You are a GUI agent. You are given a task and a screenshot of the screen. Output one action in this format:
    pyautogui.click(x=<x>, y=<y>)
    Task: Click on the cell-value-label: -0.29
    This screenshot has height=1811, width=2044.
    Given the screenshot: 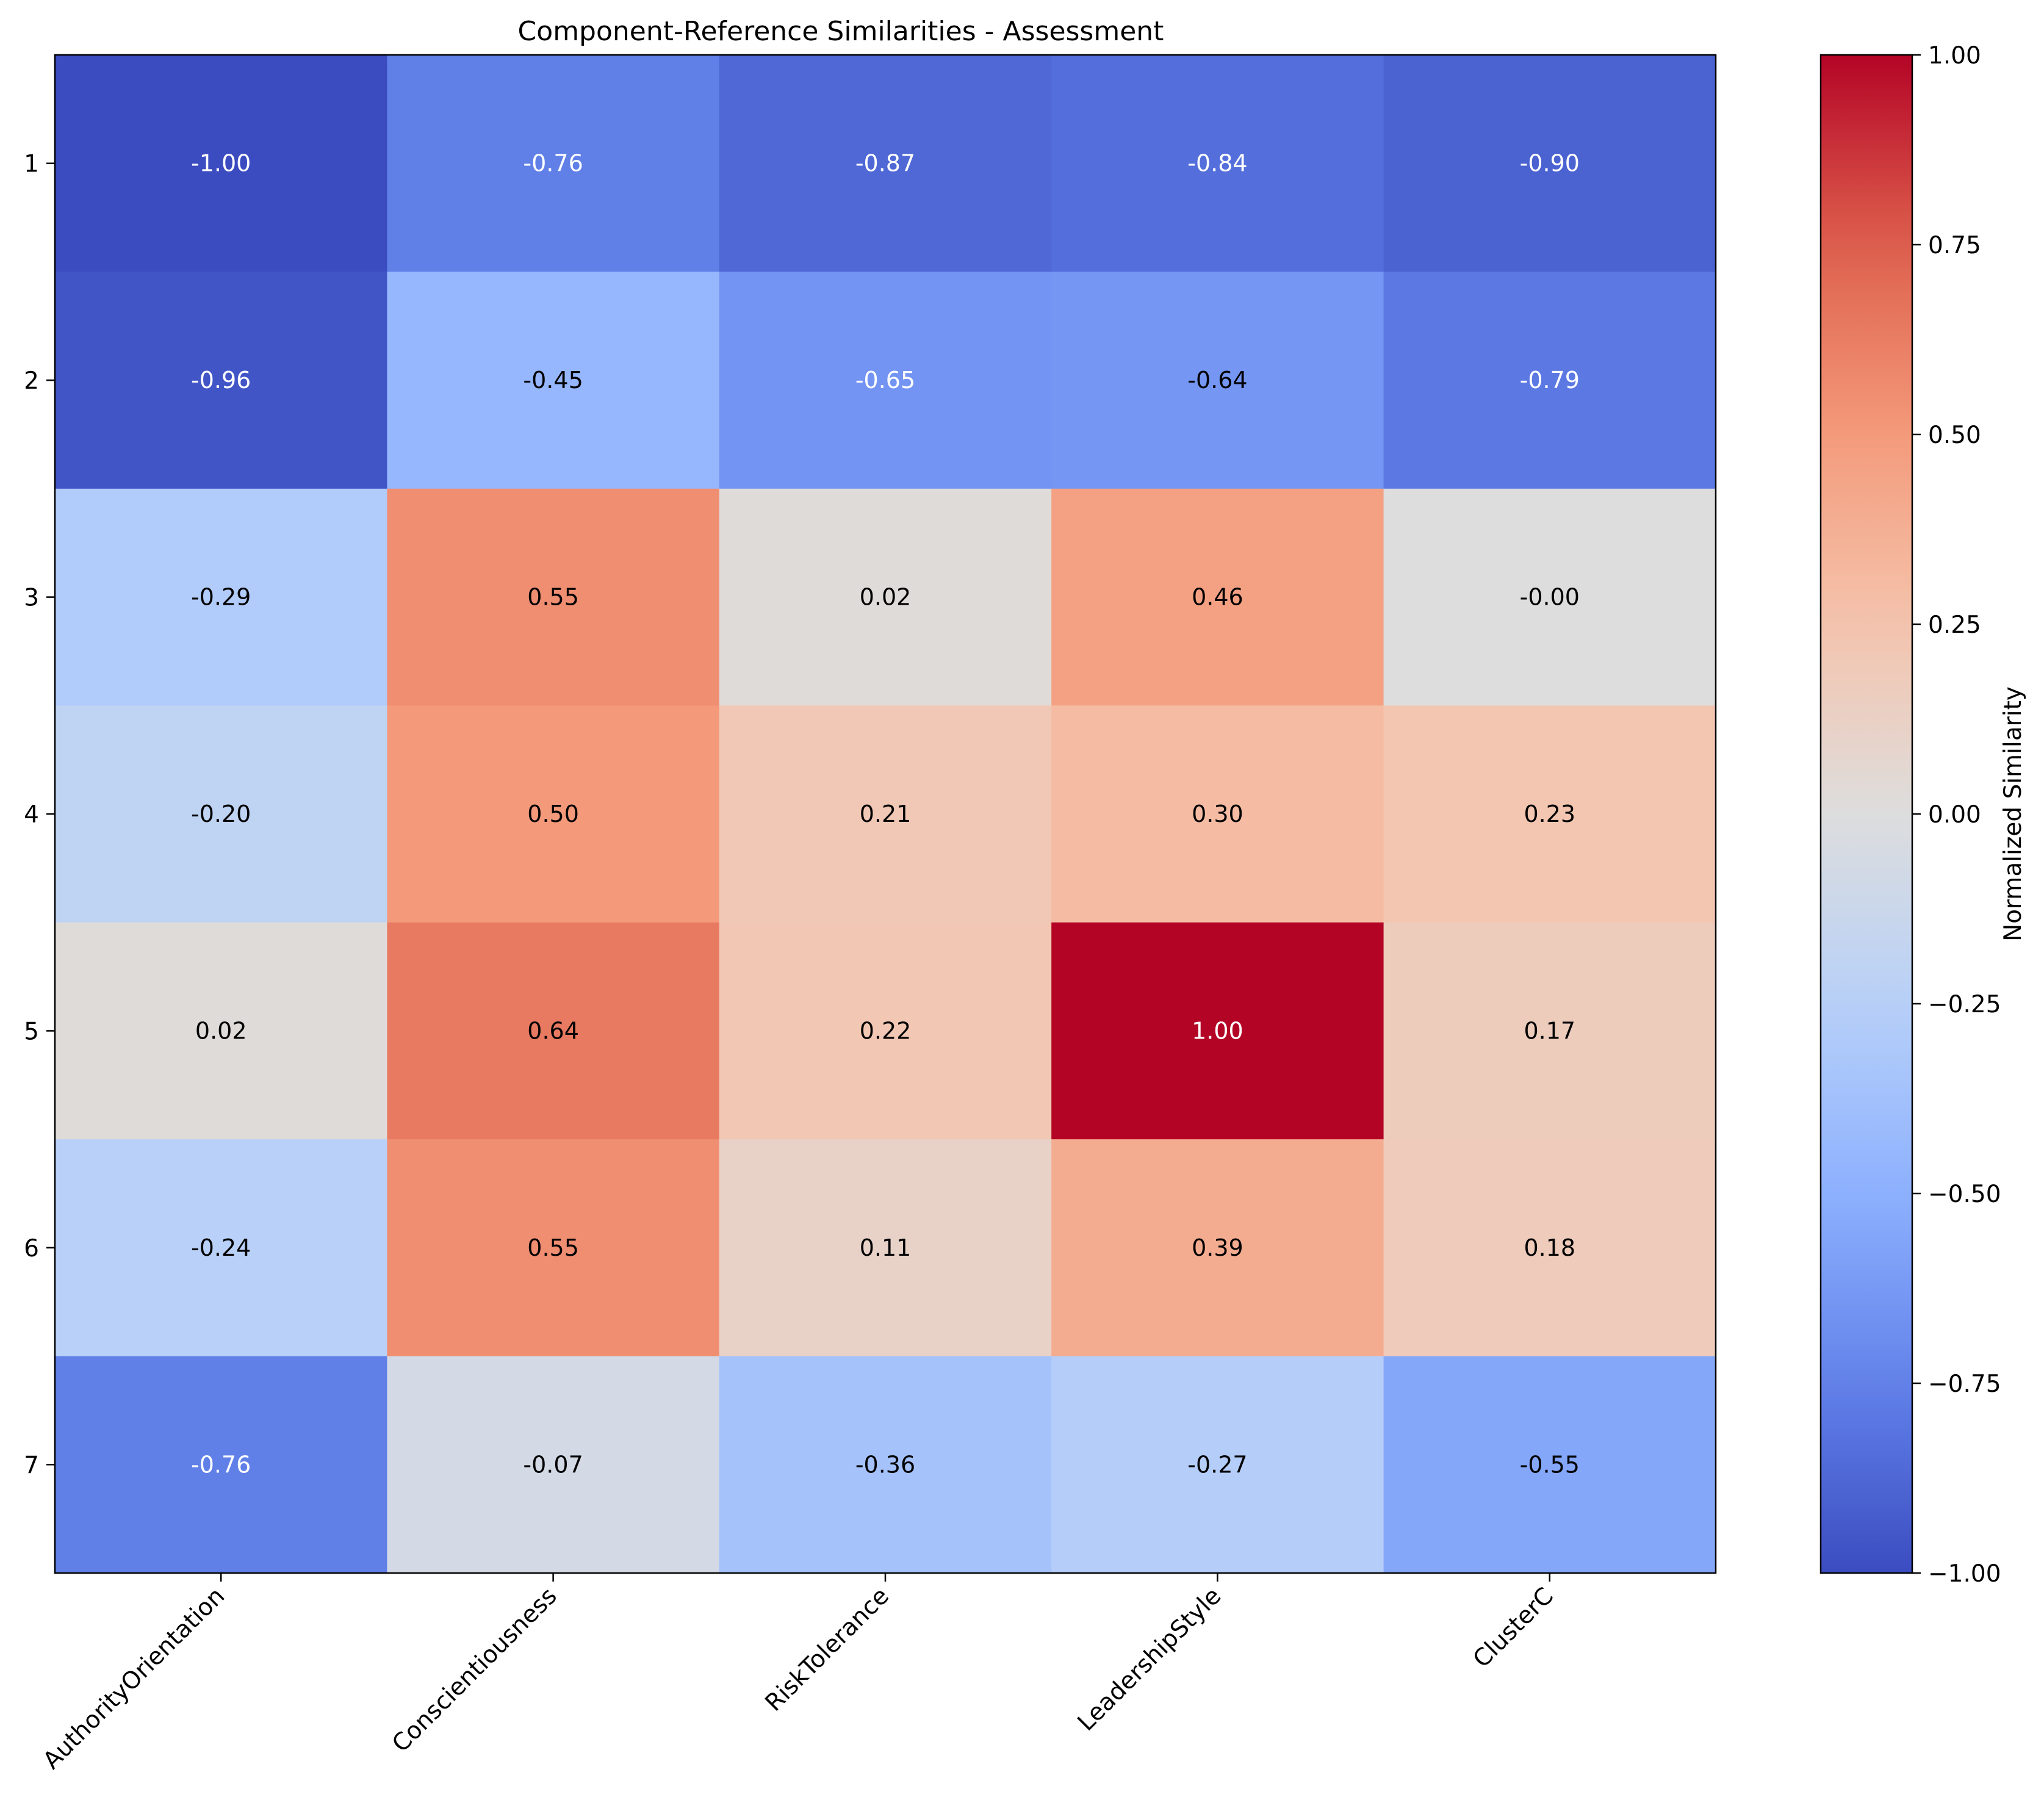 What is the action you would take?
    pyautogui.click(x=221, y=597)
    